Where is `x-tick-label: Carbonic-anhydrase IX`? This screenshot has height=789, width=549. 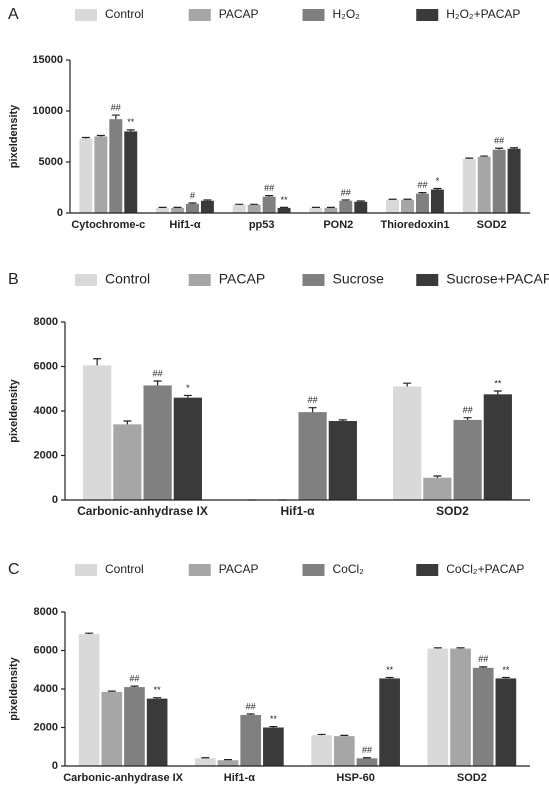 x-tick-label: Carbonic-anhydrase IX is located at coordinates (142, 511).